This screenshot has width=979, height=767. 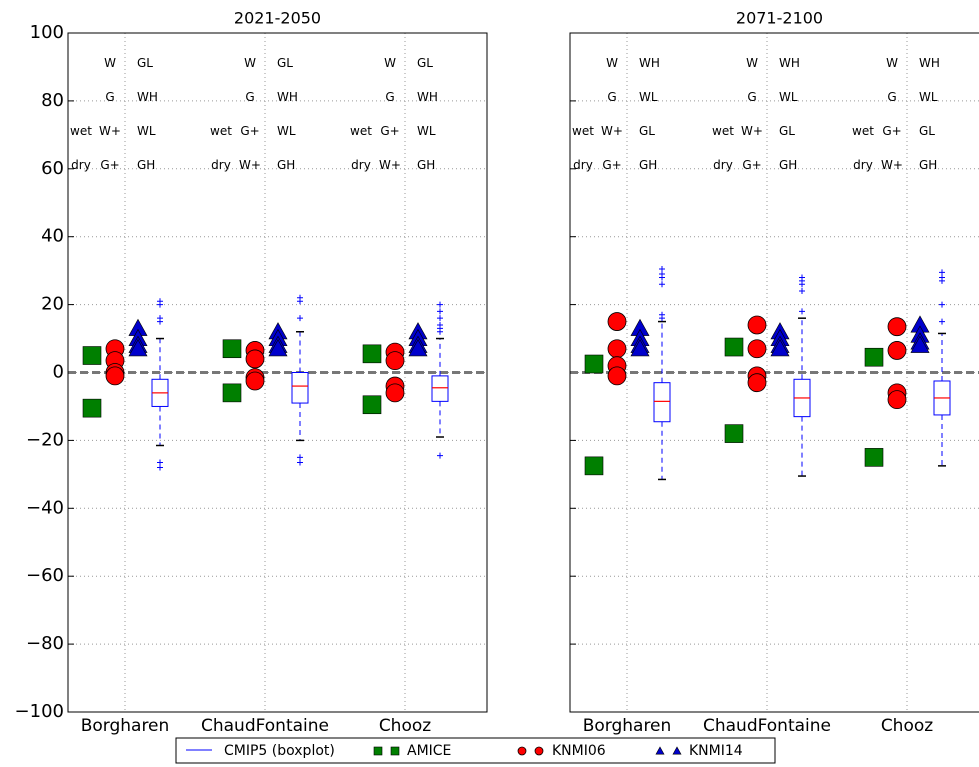 I want to click on y-tick-label: −40, so click(x=45, y=507).